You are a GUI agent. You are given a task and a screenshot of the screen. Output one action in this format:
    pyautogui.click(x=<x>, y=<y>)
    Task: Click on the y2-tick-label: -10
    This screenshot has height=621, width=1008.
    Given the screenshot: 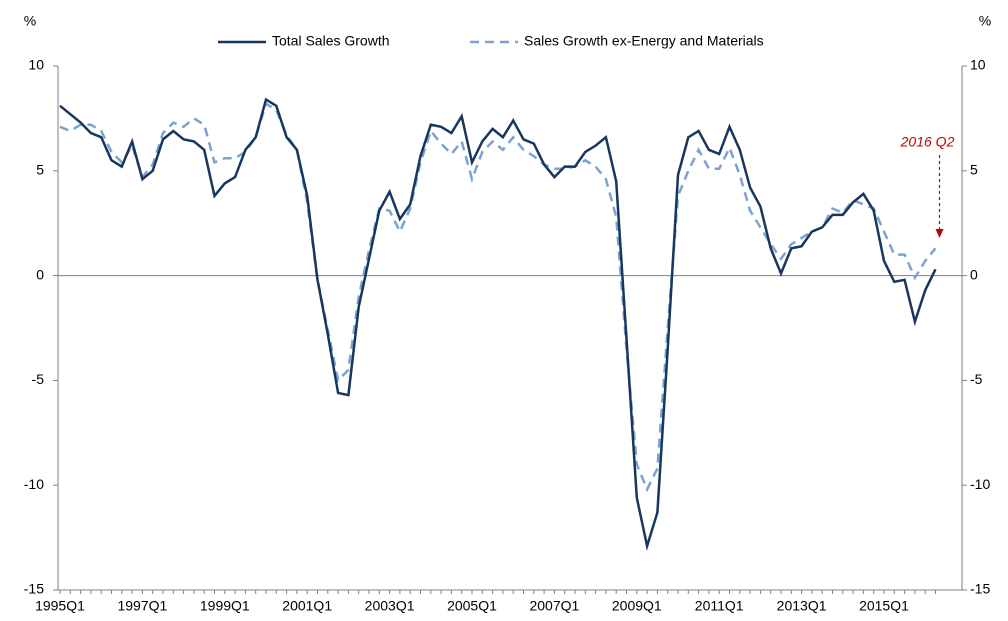 What is the action you would take?
    pyautogui.click(x=980, y=484)
    